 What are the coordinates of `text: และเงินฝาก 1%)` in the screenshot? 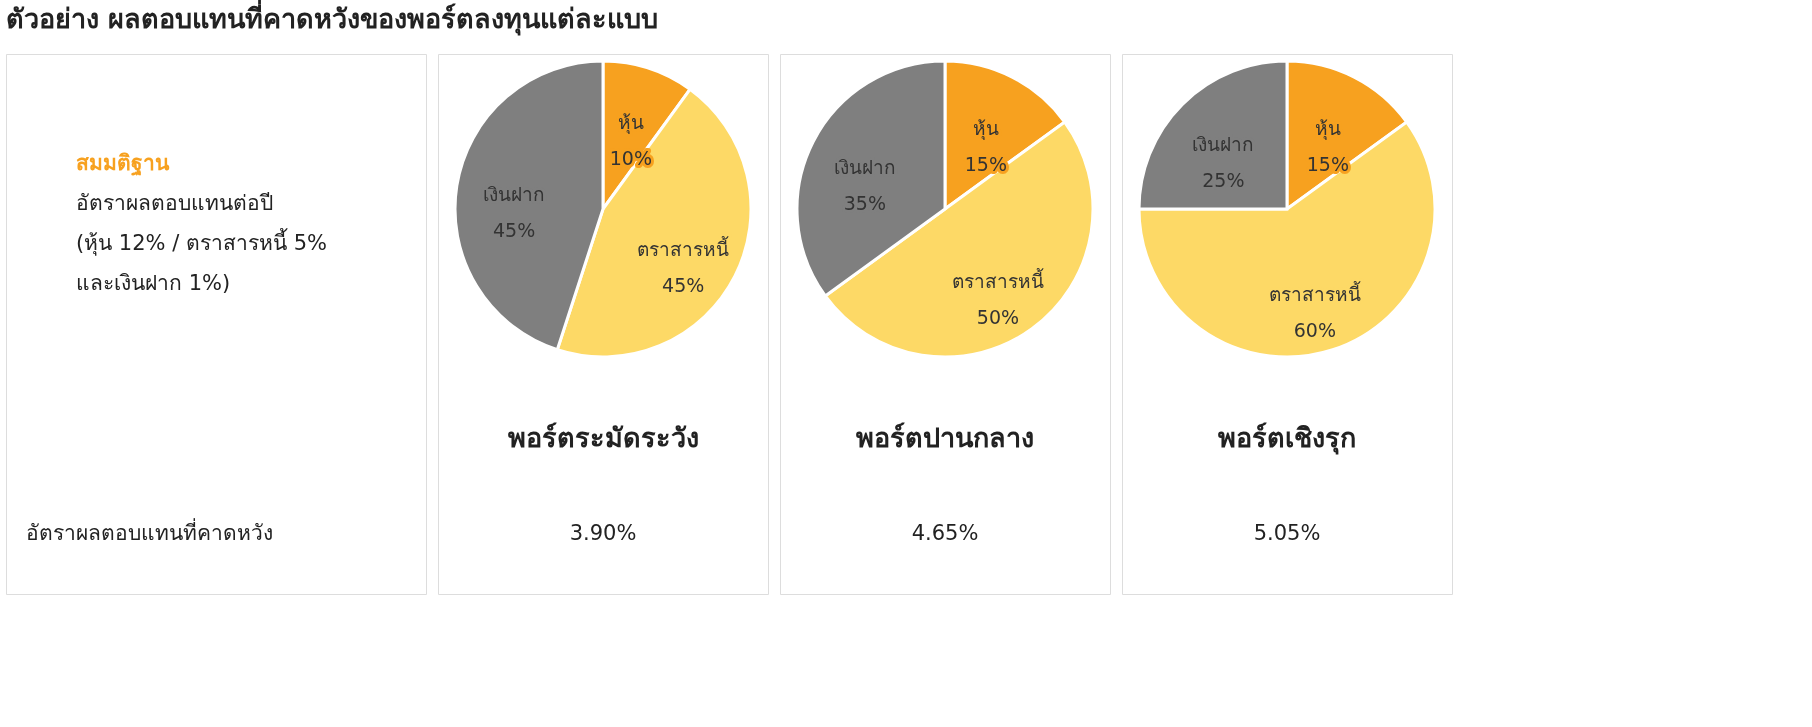 It's located at (153, 283).